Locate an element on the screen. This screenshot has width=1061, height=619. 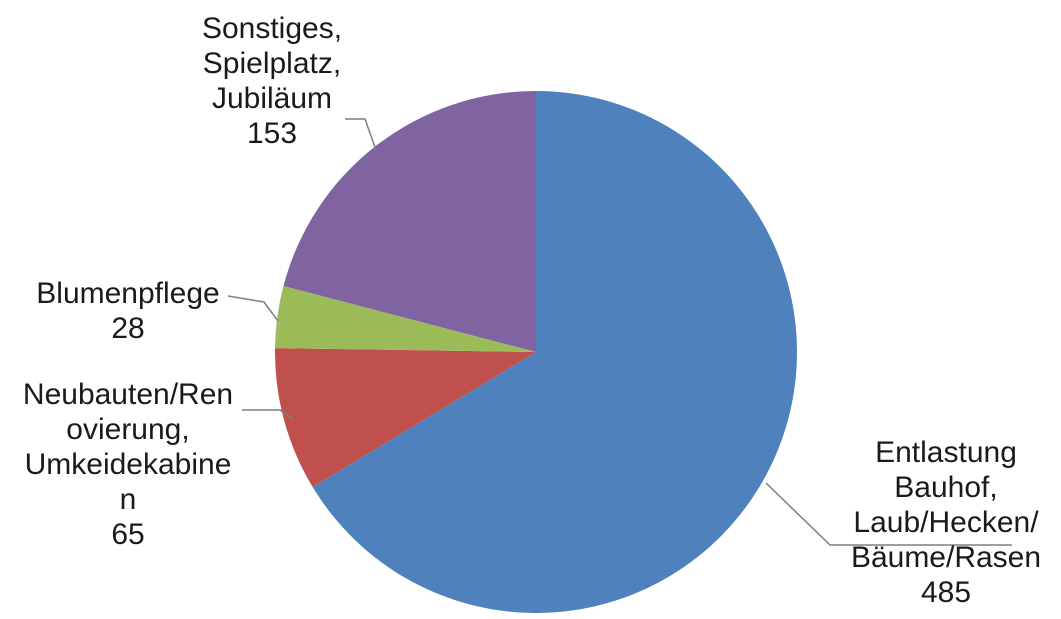
slice-category-label: n is located at coordinates (128, 499).